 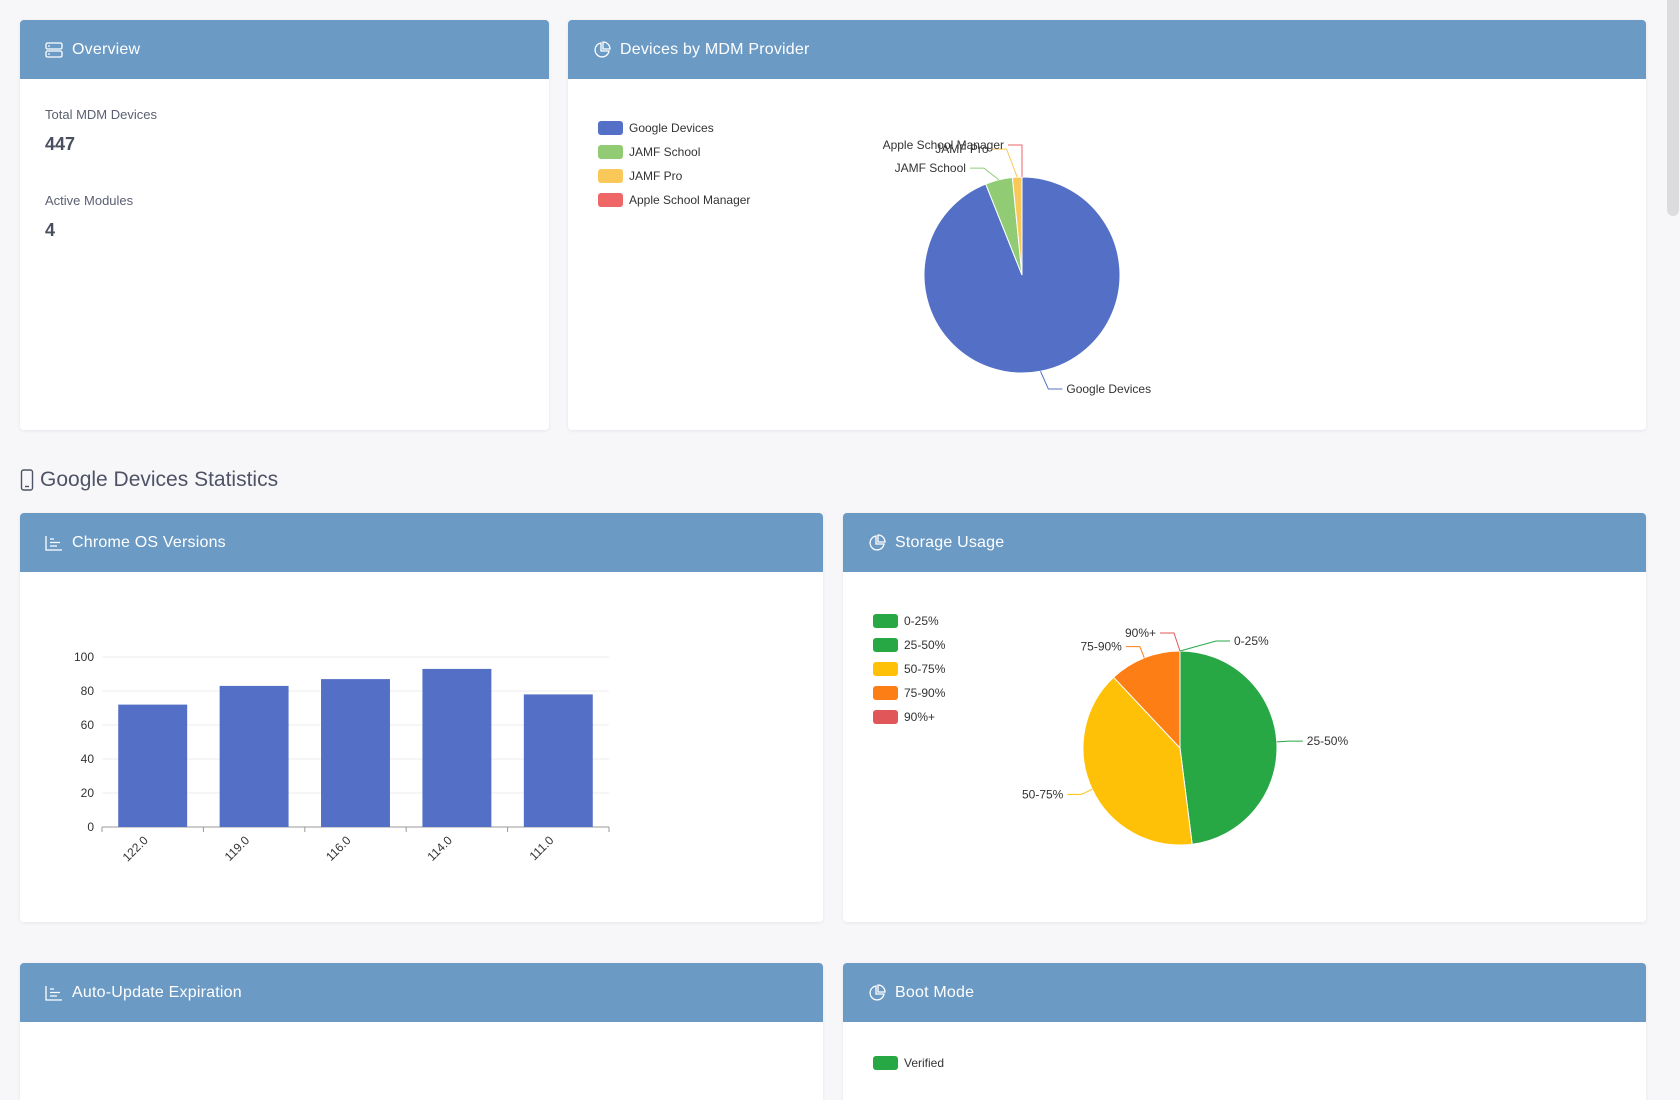 I want to click on boot-mode-header: Boot Mode, so click(x=1244, y=992).